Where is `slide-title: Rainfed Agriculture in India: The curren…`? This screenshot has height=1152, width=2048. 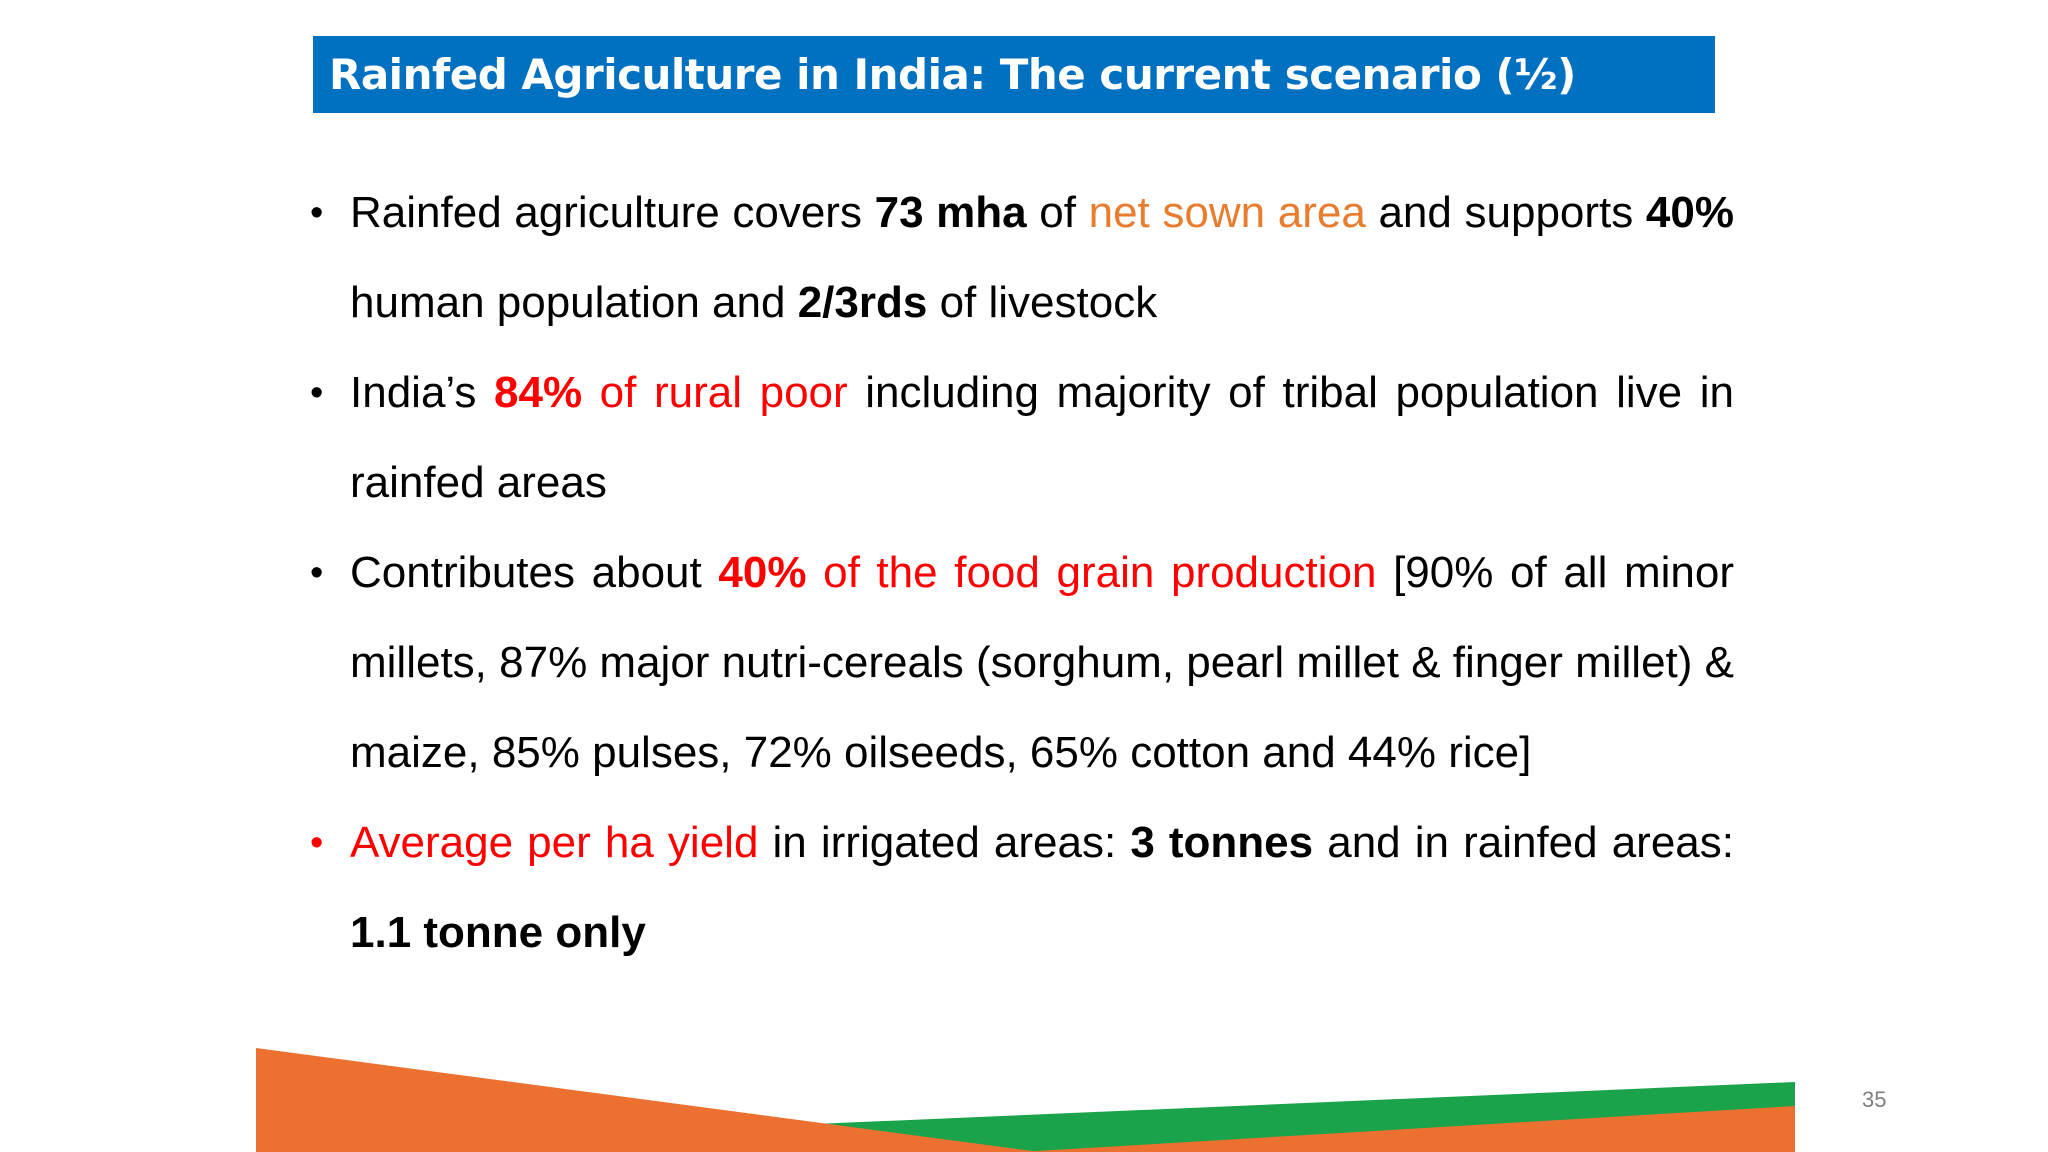
slide-title: Rainfed Agriculture in India: The curren… is located at coordinates (952, 74).